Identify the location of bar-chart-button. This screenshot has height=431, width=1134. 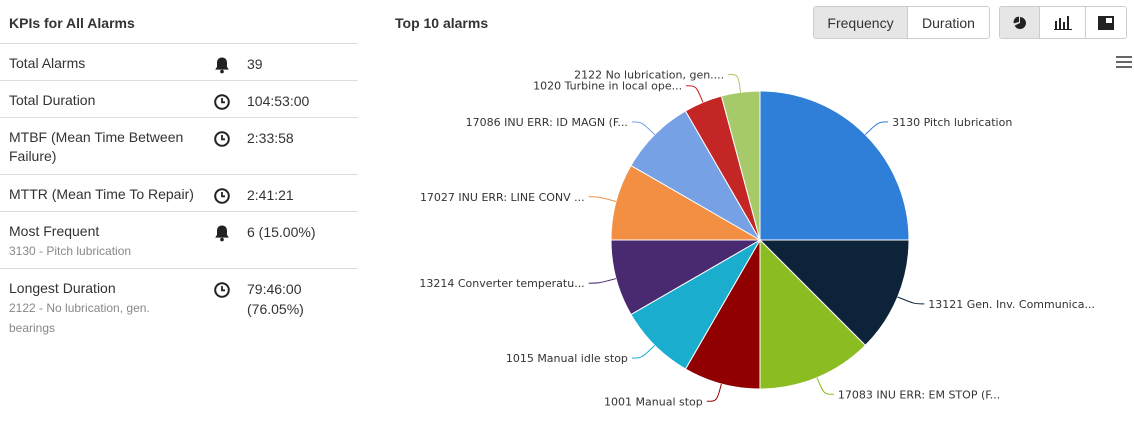
(1063, 22).